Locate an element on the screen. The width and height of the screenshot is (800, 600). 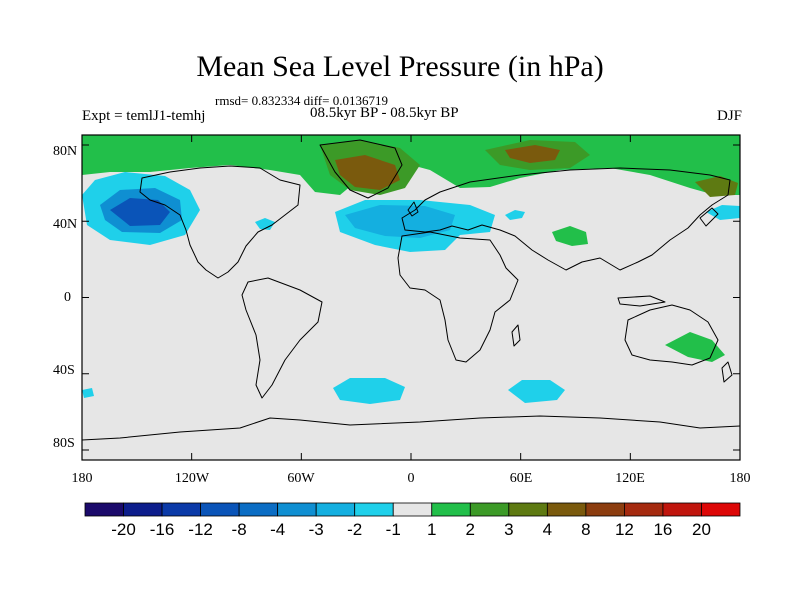
lon-label-60w: 60W is located at coordinates (301, 478).